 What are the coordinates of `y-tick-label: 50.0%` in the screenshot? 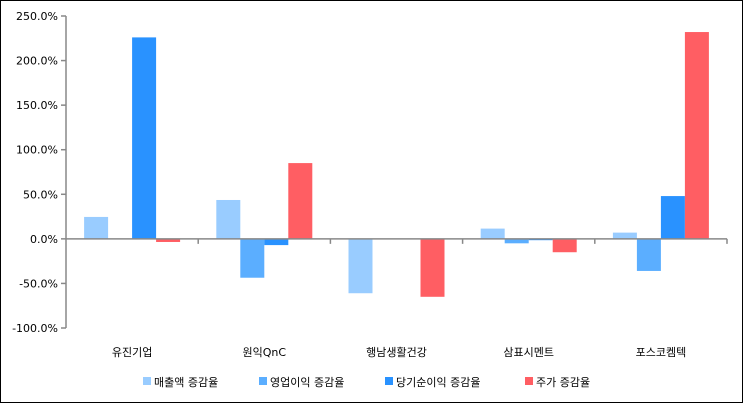 It's located at (40, 194).